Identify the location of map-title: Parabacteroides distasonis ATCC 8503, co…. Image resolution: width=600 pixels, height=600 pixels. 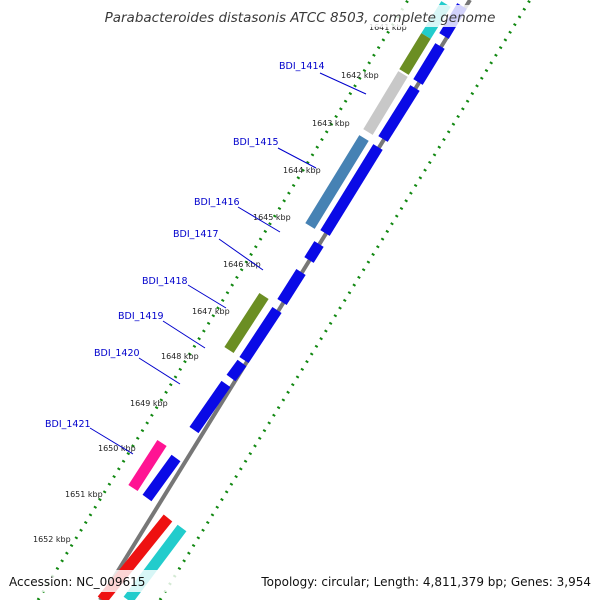
(300, 18).